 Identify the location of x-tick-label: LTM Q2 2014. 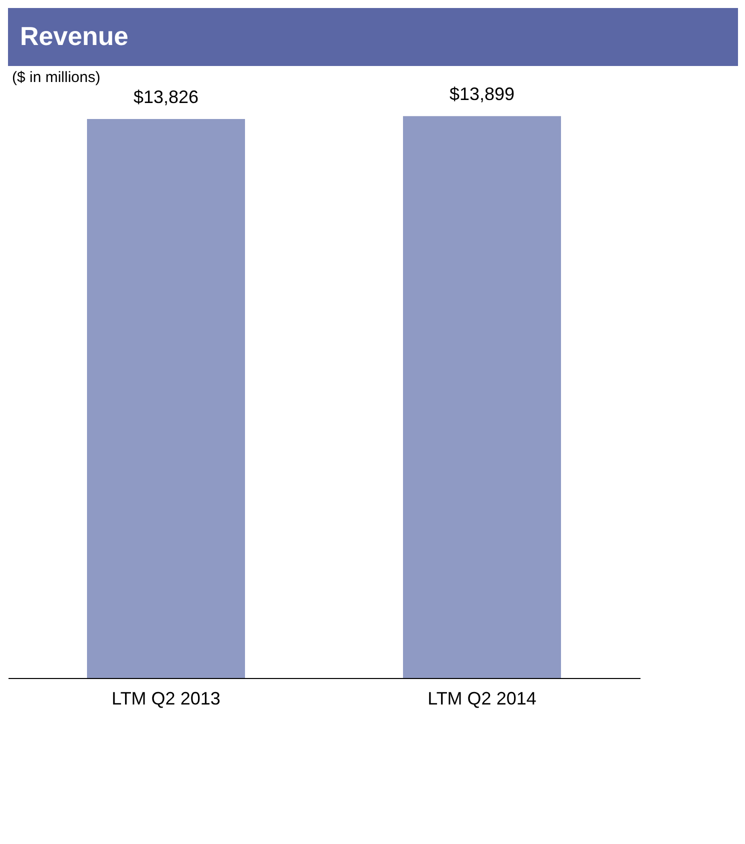
(482, 698).